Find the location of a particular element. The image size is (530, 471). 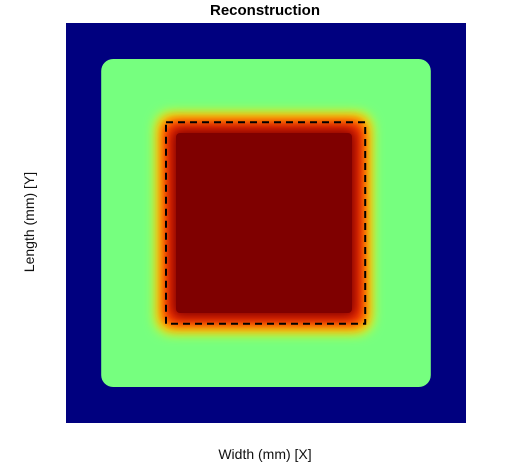

chart-title: Reconstruction is located at coordinates (265, 10).